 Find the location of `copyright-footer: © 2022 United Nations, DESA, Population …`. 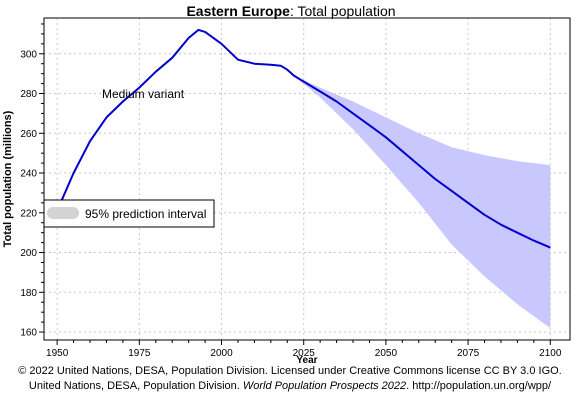

copyright-footer: © 2022 United Nations, DESA, Population … is located at coordinates (290, 371).